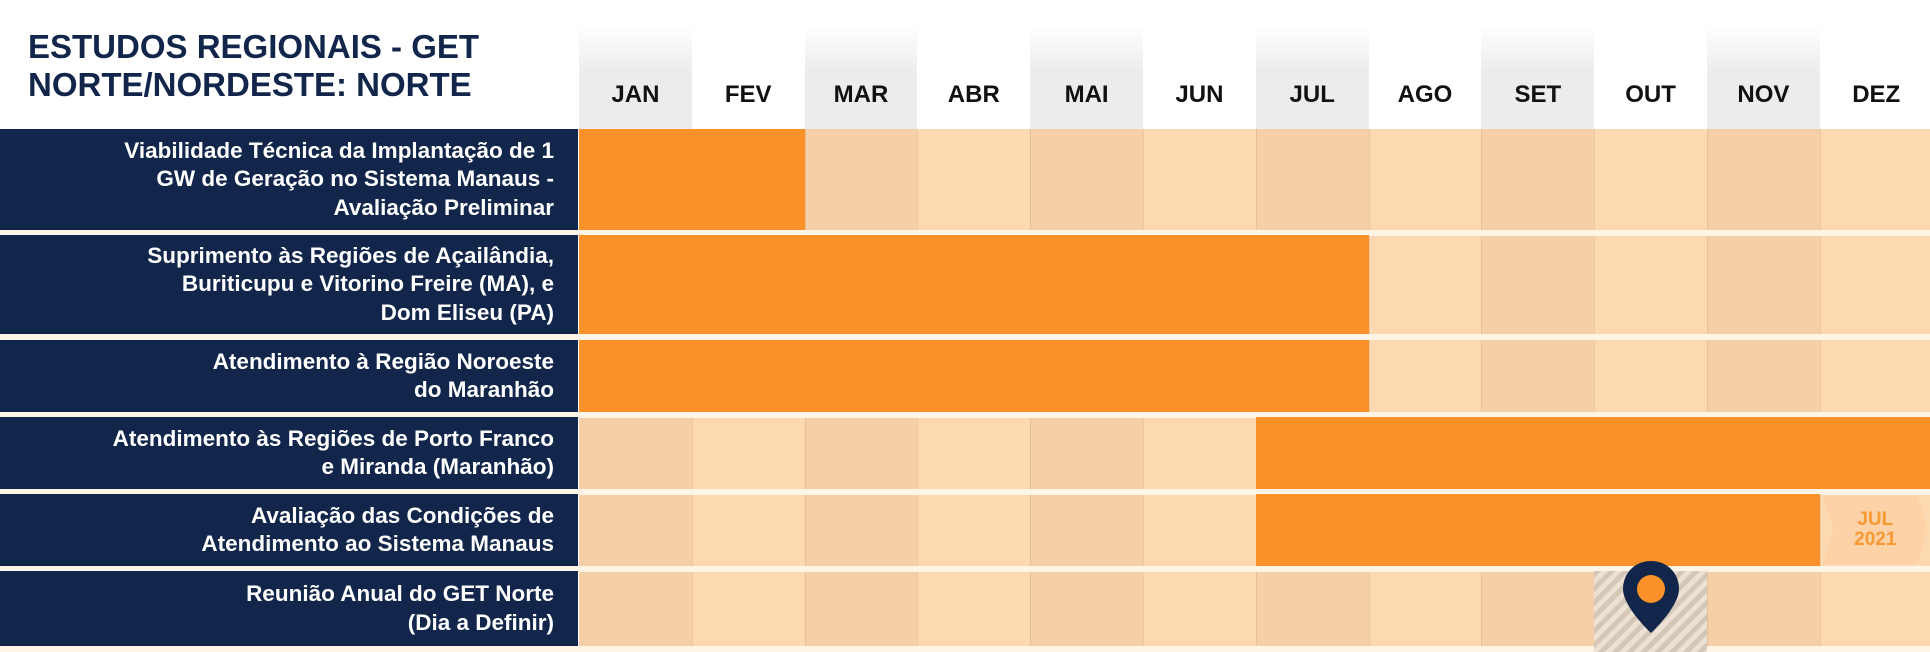 This screenshot has width=1930, height=652. What do you see at coordinates (1651, 597) in the screenshot?
I see `map-pin-icon` at bounding box center [1651, 597].